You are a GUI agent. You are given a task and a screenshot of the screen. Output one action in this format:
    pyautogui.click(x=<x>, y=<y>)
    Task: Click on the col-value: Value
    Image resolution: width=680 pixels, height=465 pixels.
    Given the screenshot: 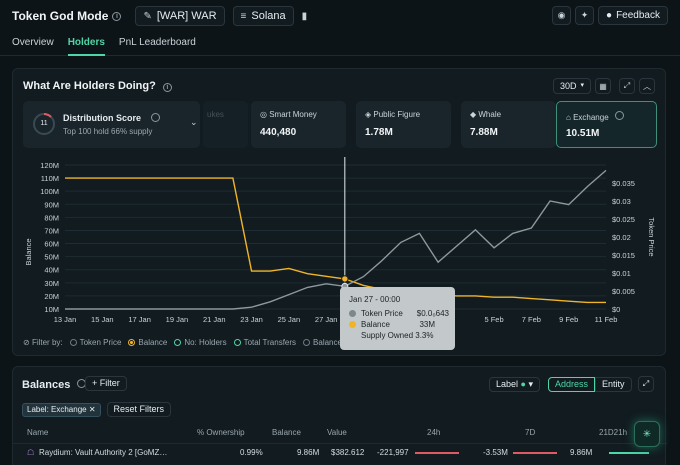 What is the action you would take?
    pyautogui.click(x=337, y=432)
    